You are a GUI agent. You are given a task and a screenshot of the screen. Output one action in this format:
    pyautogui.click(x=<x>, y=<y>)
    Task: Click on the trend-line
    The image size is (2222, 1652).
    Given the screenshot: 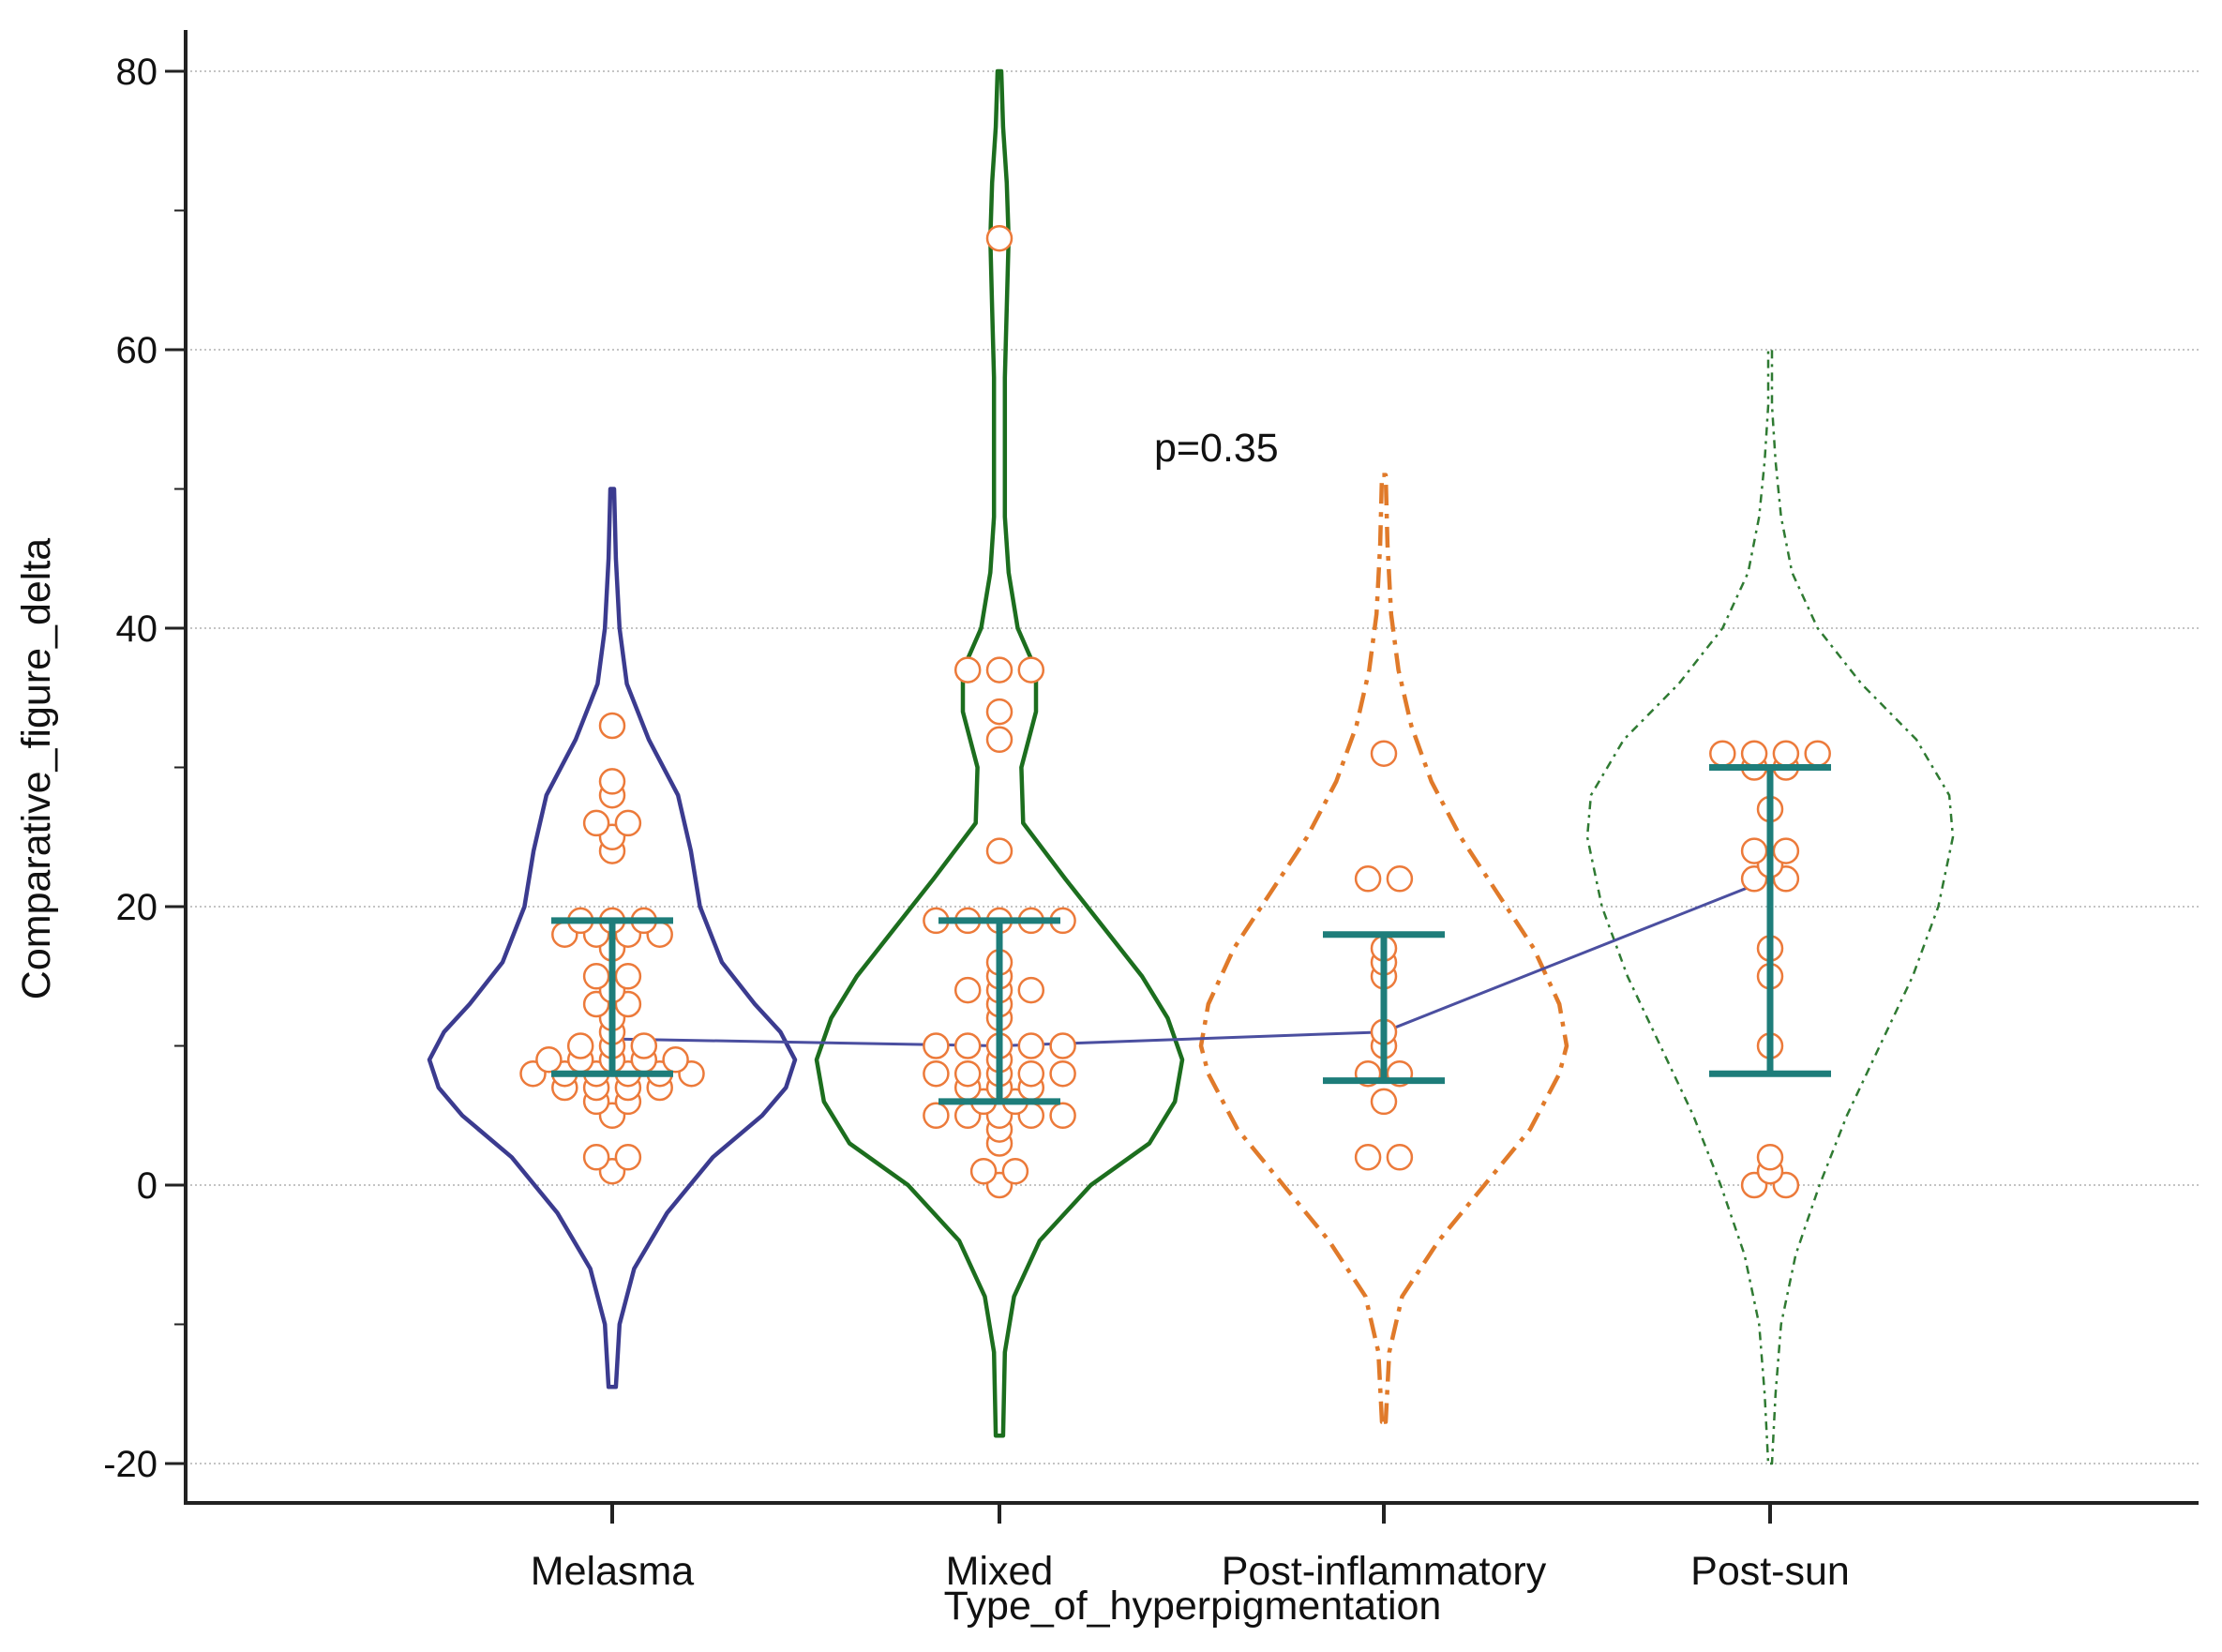 What is the action you would take?
    pyautogui.click(x=1191, y=962)
    